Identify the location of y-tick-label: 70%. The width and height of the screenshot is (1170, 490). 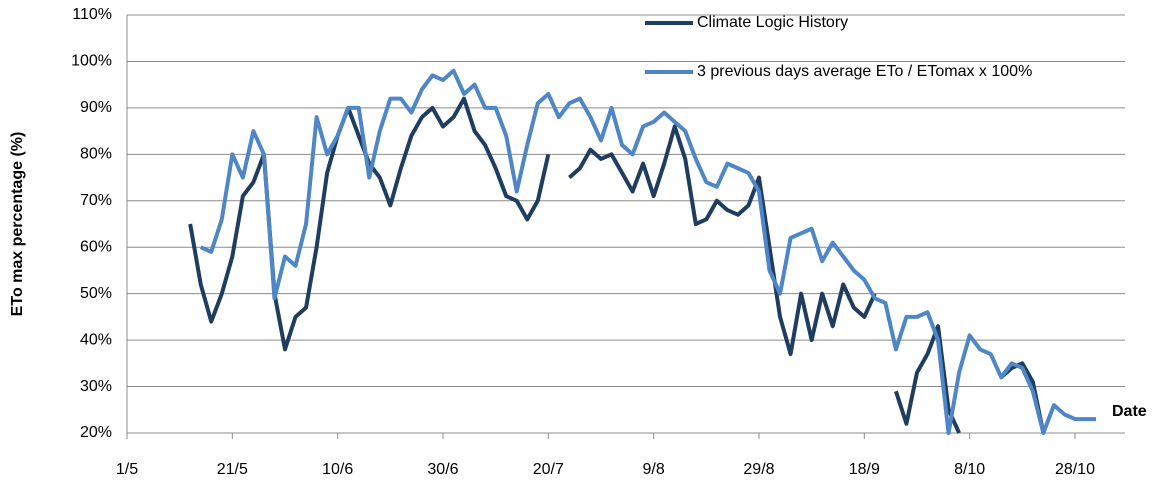
(96, 200).